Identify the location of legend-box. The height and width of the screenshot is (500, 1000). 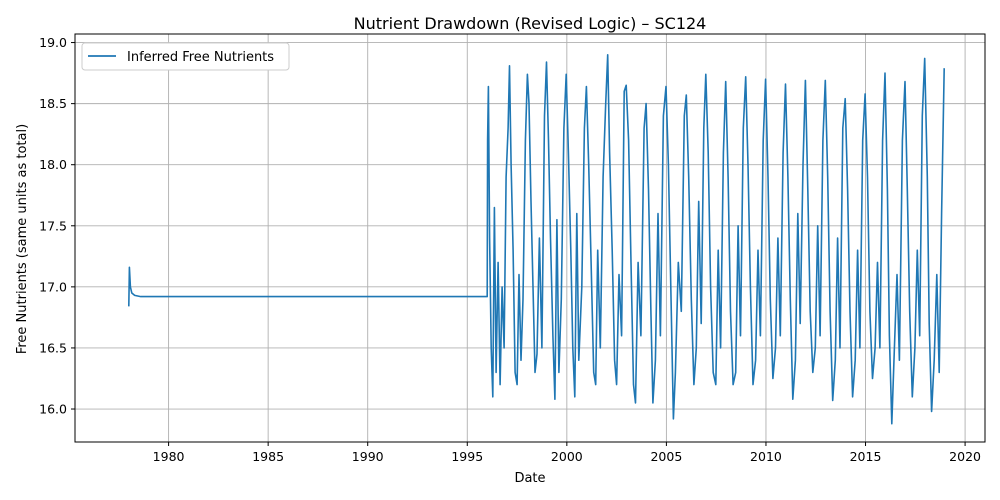
(185, 56).